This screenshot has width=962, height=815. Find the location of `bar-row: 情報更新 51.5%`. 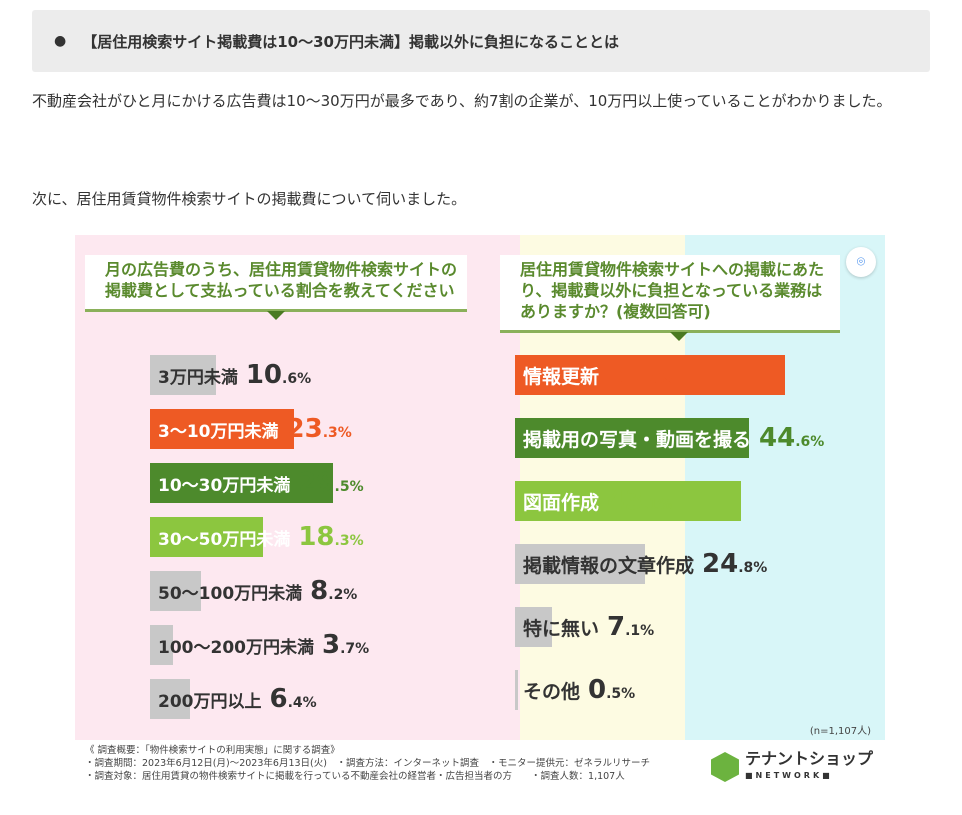

bar-row: 情報更新 51.5% is located at coordinates (650, 375).